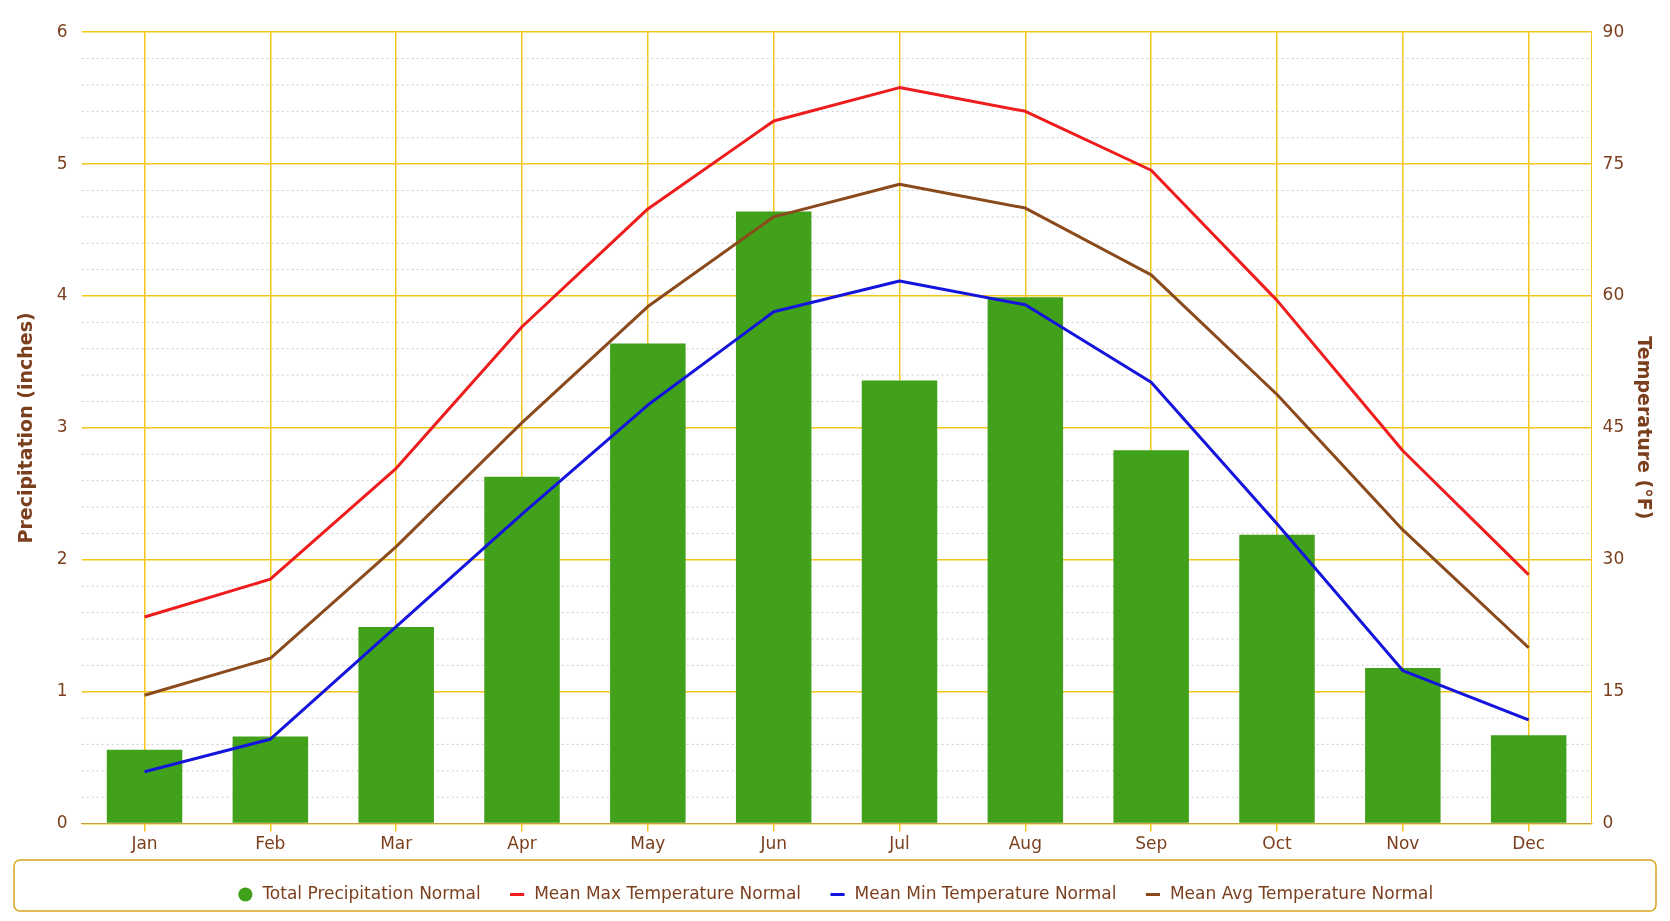  What do you see at coordinates (396, 843) in the screenshot?
I see `x-tick-label: Mar` at bounding box center [396, 843].